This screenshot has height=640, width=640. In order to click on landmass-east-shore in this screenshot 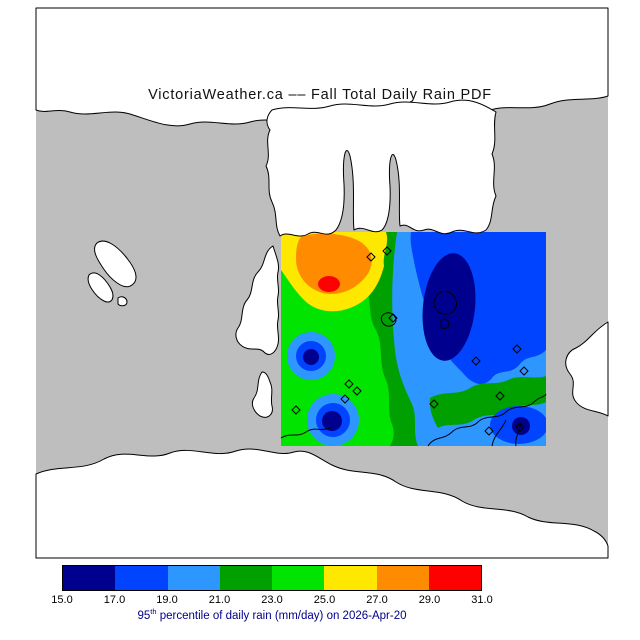, I will do `click(587, 369)`.